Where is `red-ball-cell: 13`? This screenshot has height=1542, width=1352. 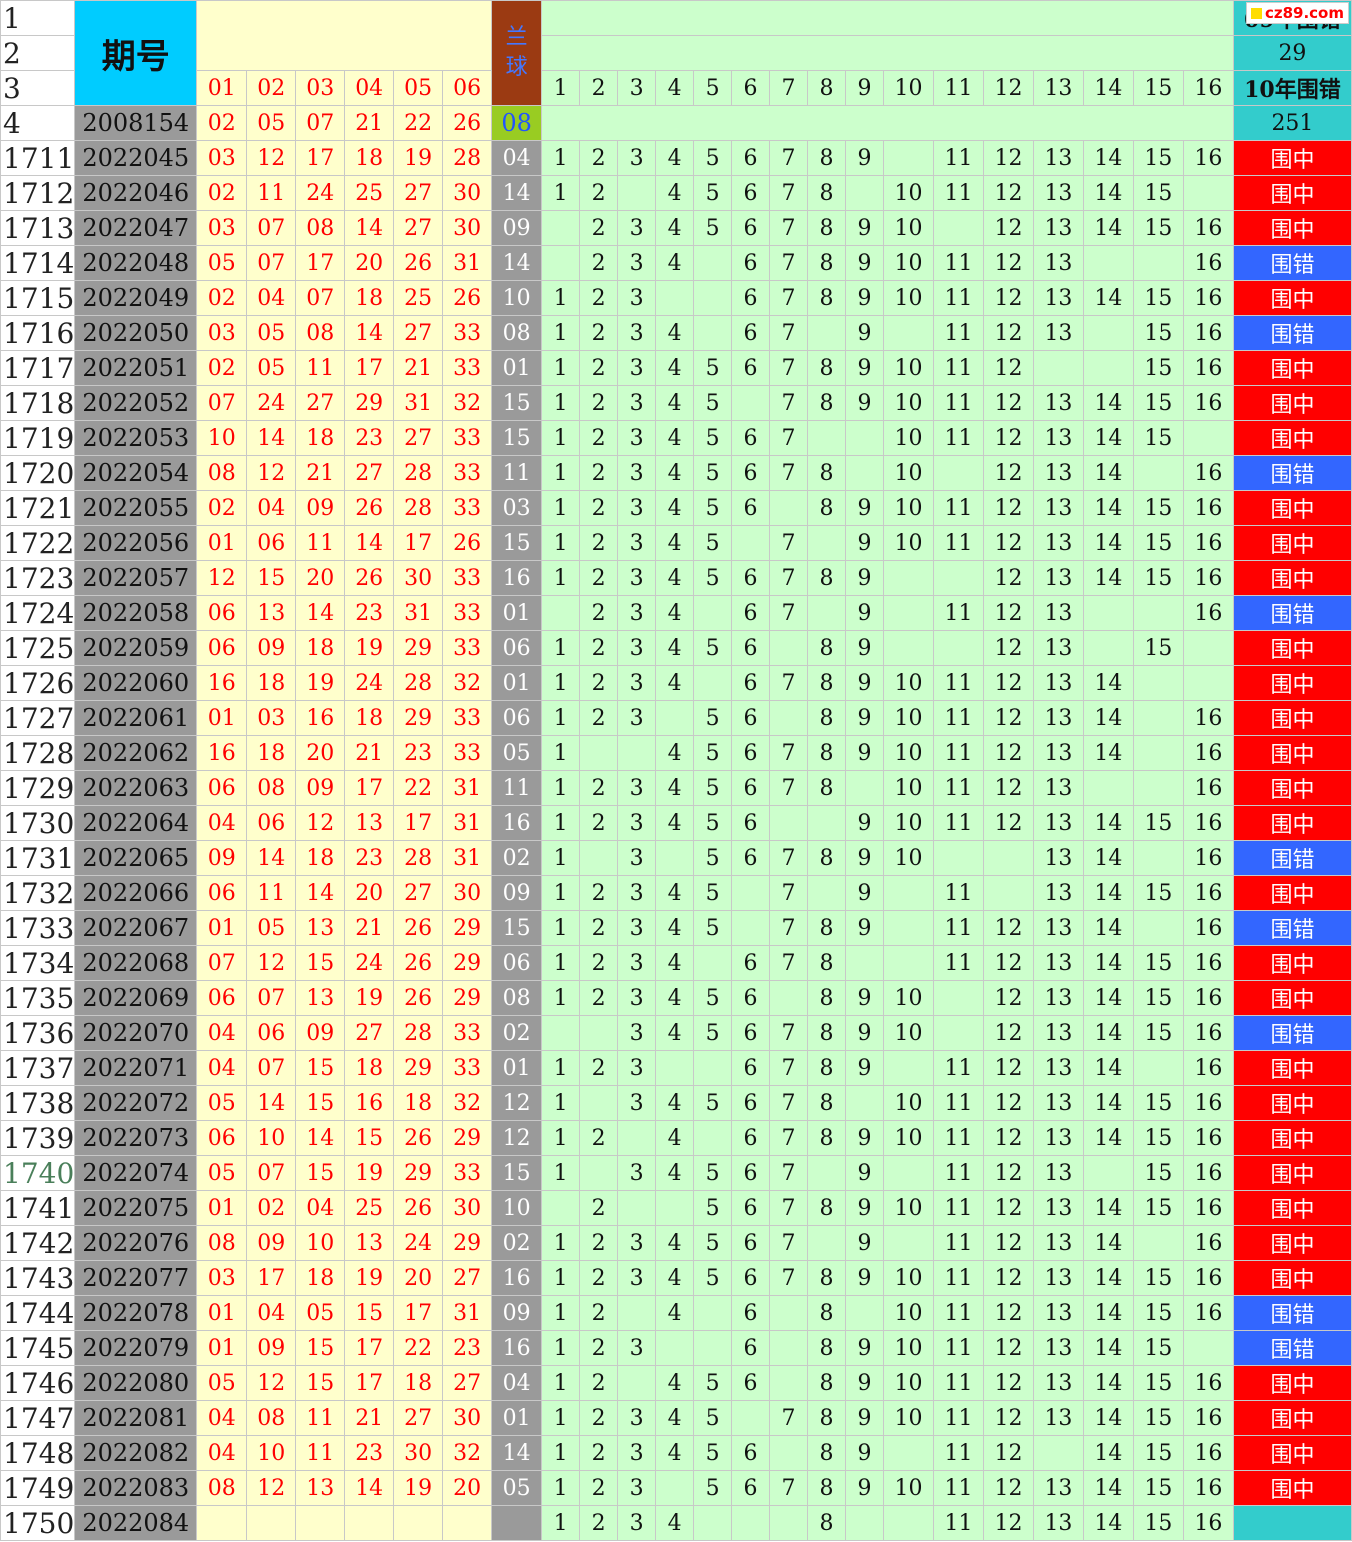
red-ball-cell: 13 is located at coordinates (320, 1488).